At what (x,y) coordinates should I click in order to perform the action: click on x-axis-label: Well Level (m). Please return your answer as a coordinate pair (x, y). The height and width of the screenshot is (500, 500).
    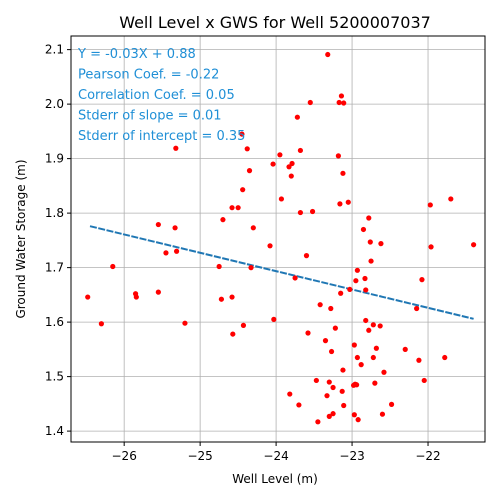
    Looking at the image, I should click on (275, 479).